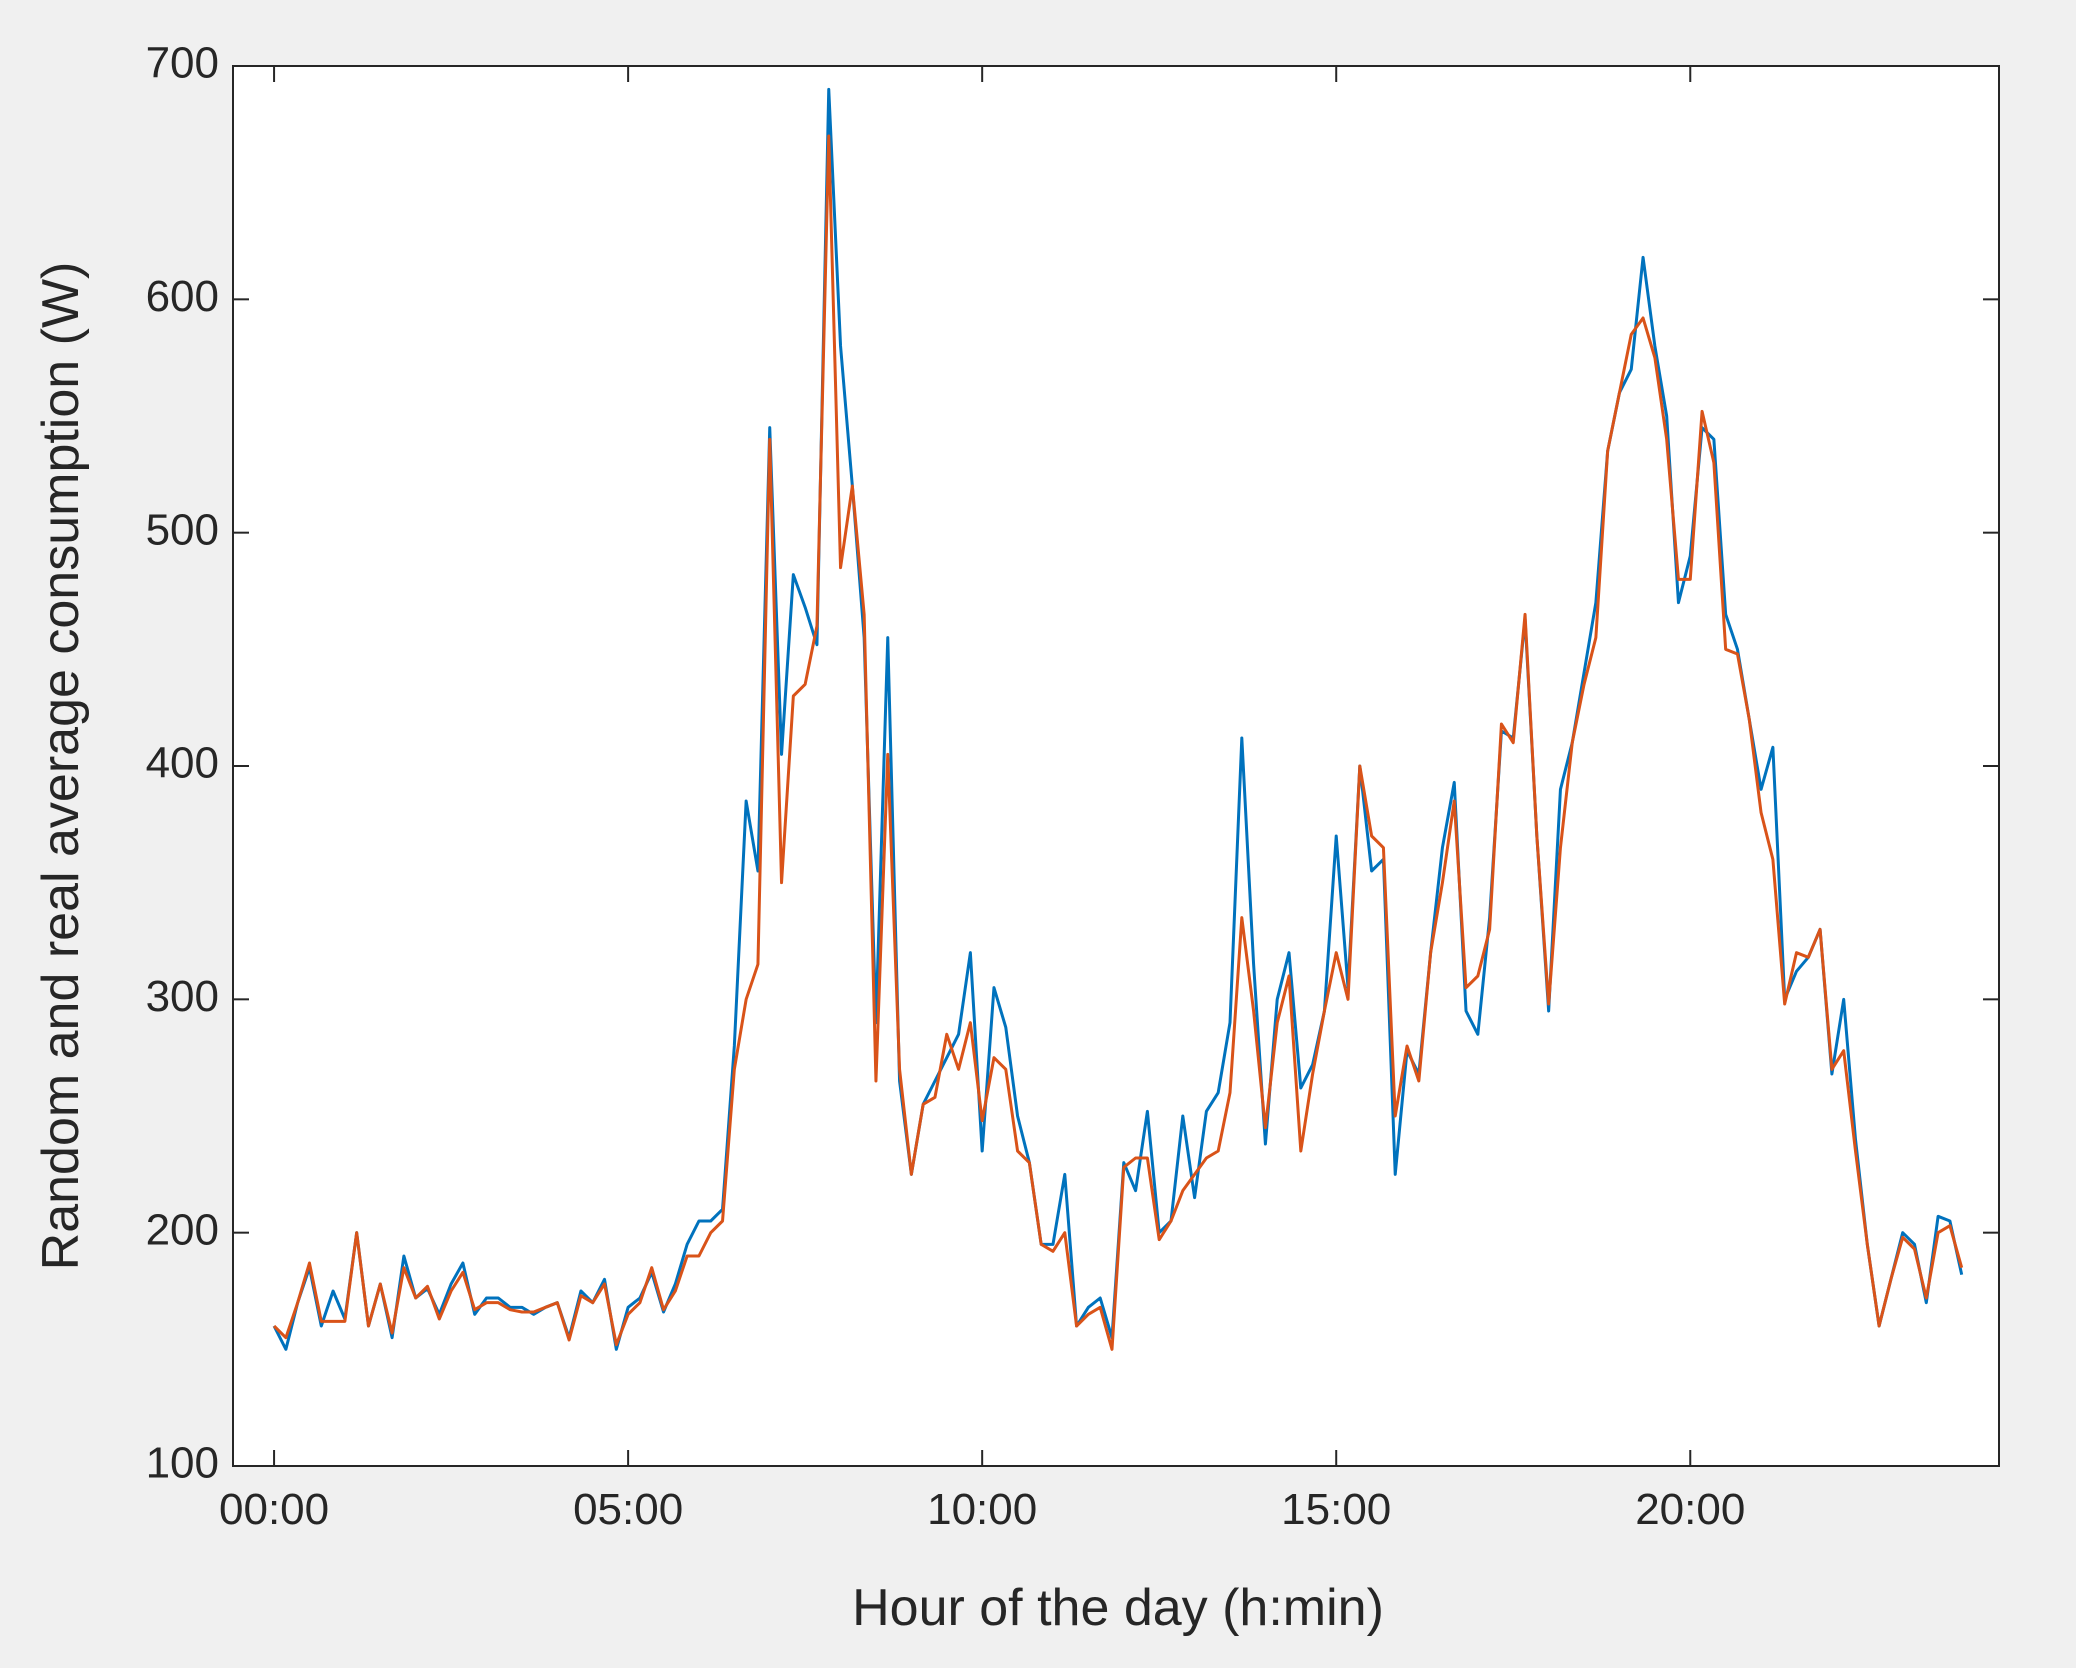  What do you see at coordinates (182, 1229) in the screenshot?
I see `y-tick-label: 200` at bounding box center [182, 1229].